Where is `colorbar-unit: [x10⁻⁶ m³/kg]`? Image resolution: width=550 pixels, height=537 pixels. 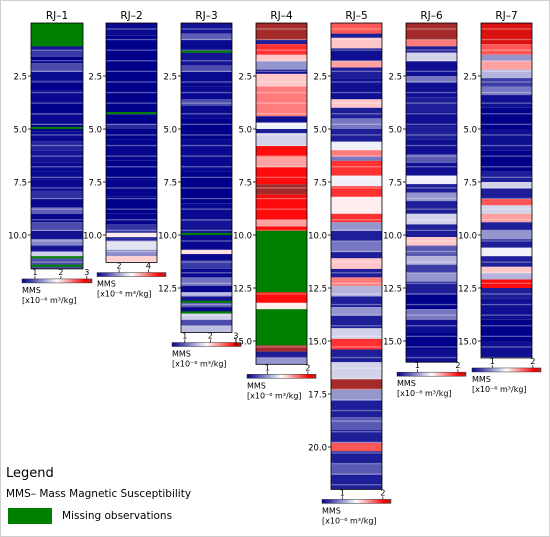
colorbar-unit: [x10⁻⁶ m³/kg] is located at coordinates (349, 520).